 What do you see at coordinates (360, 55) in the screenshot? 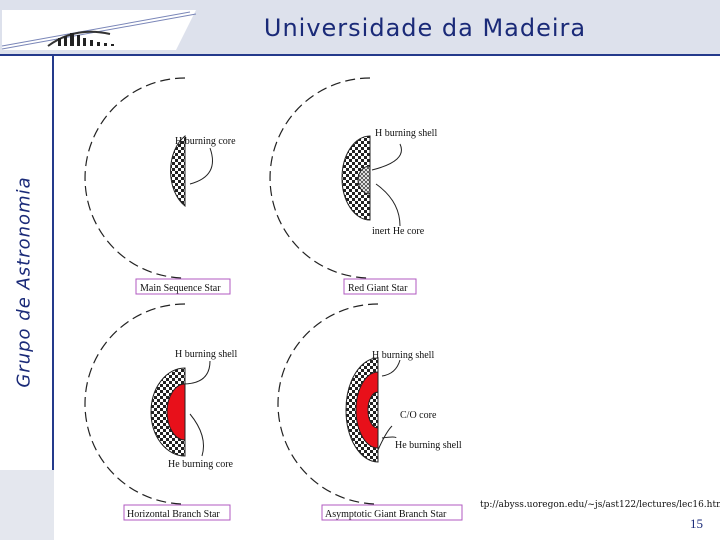
I see `header-divider` at bounding box center [360, 55].